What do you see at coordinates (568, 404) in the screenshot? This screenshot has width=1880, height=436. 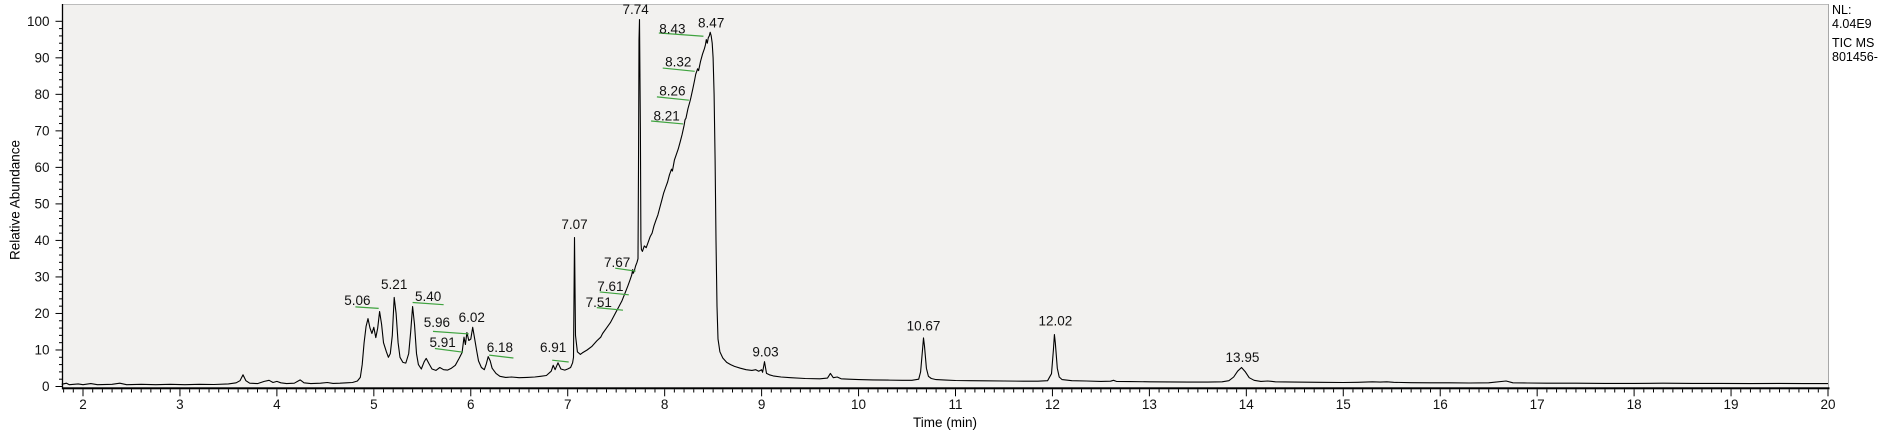 I see `x-tick-label: 7` at bounding box center [568, 404].